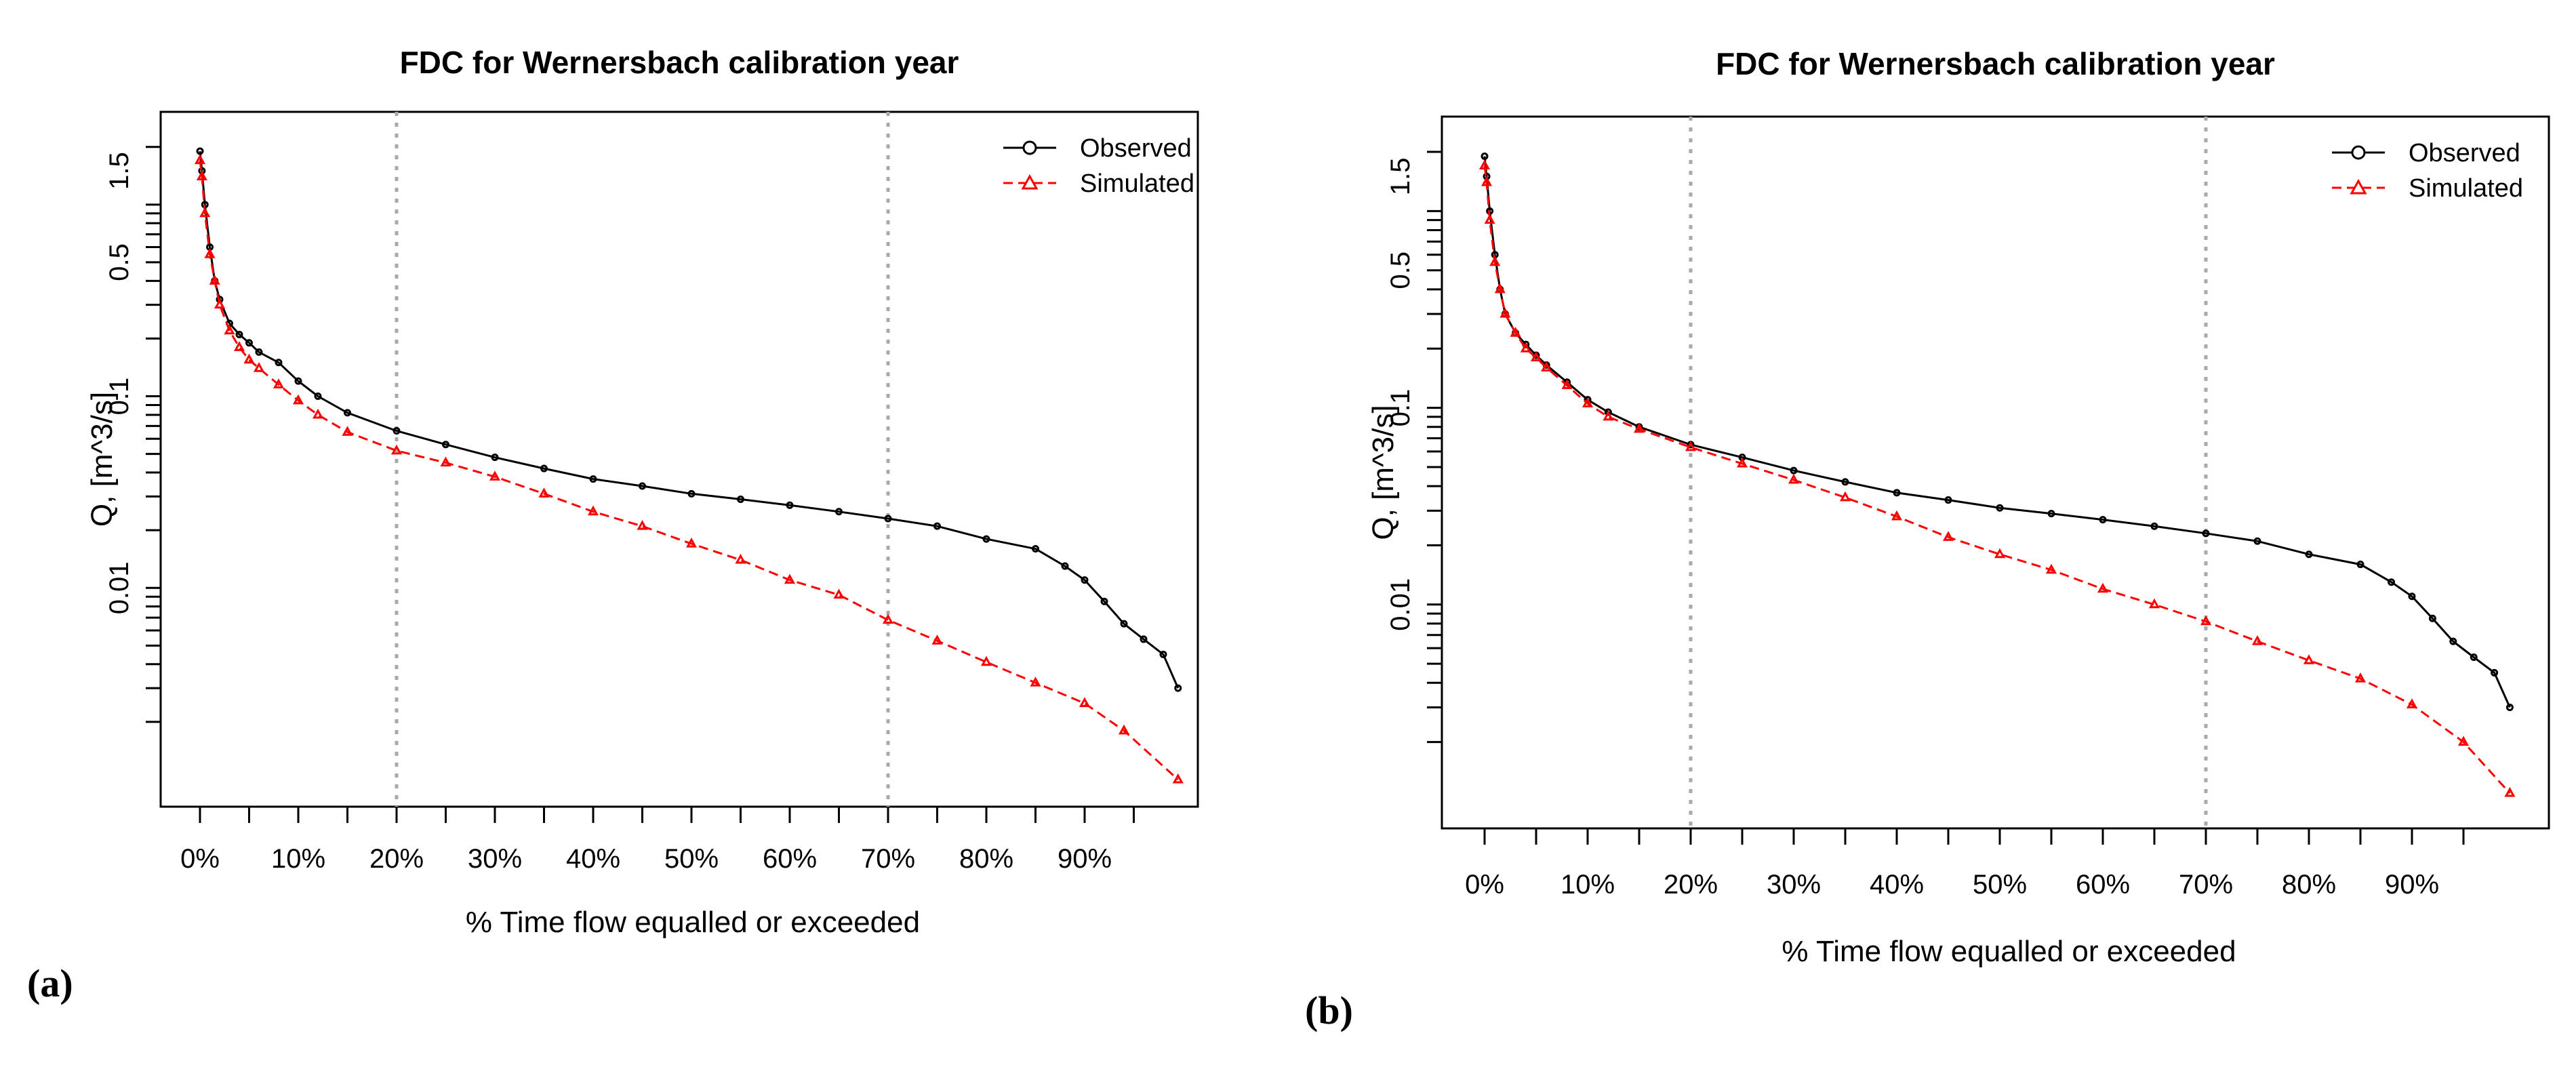 Image resolution: width=2576 pixels, height=1067 pixels. I want to click on x-tick-label: 10%, so click(1588, 885).